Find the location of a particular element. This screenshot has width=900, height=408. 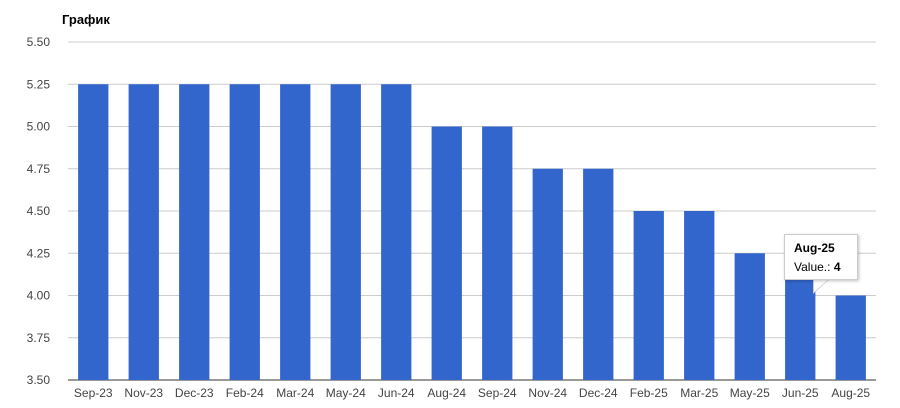

x-tick-label: Nov-24 is located at coordinates (547, 393).